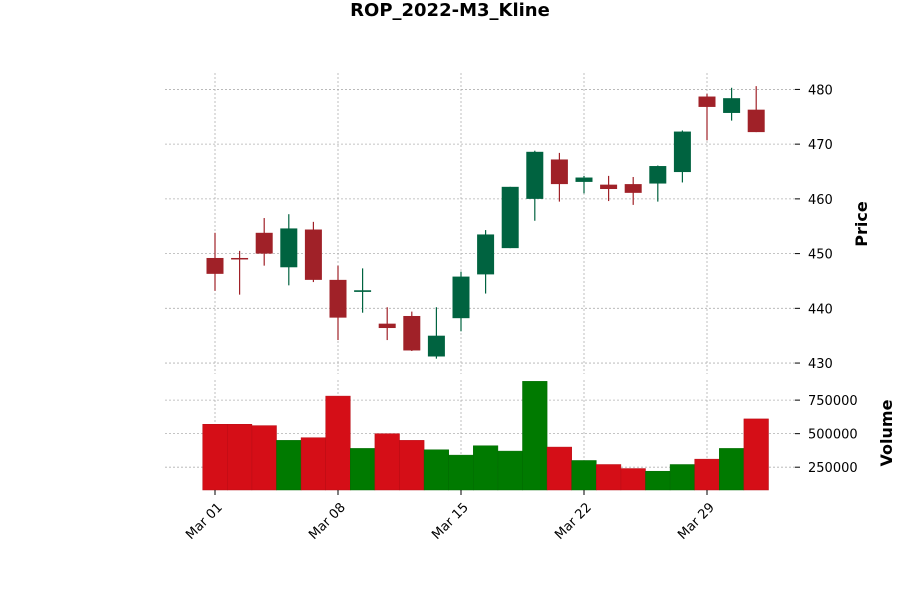 The height and width of the screenshot is (600, 900). Describe the element at coordinates (450, 10) in the screenshot. I see `chart-title: ROP_2022-M3_Kline` at that location.